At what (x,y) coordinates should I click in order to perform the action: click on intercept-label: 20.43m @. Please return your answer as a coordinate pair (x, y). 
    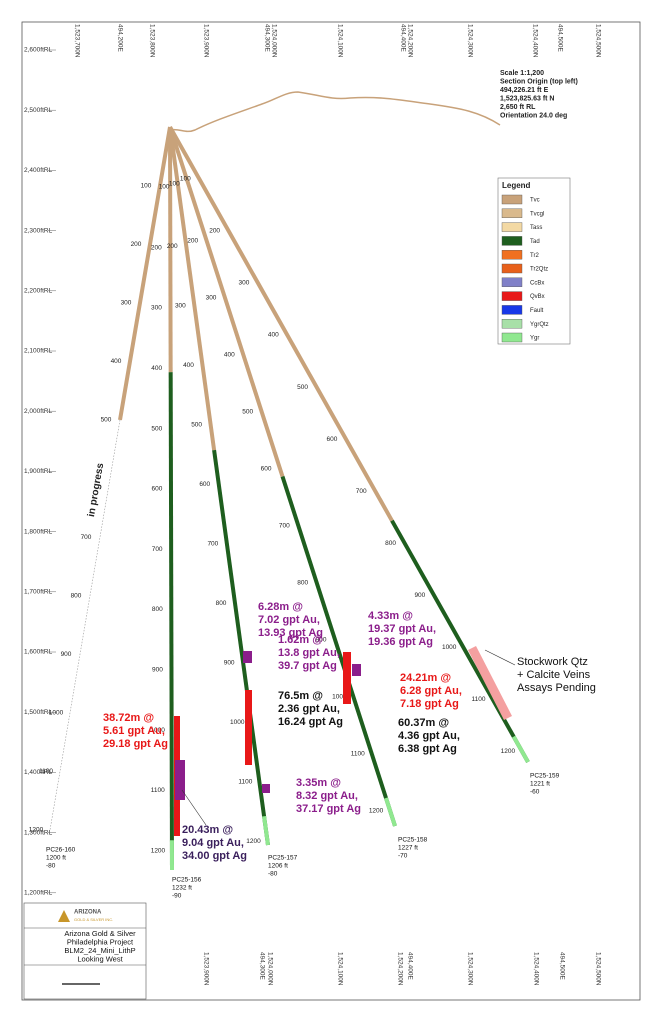
    Looking at the image, I should click on (207, 830).